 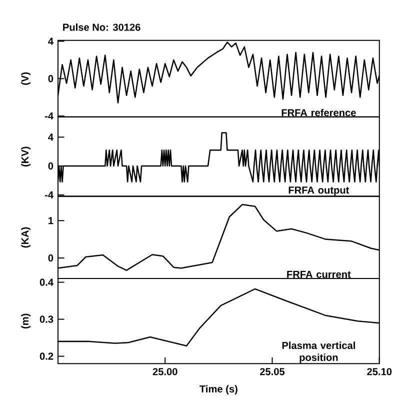 What do you see at coordinates (272, 372) in the screenshot?
I see `x-tick-label: 25.05` at bounding box center [272, 372].